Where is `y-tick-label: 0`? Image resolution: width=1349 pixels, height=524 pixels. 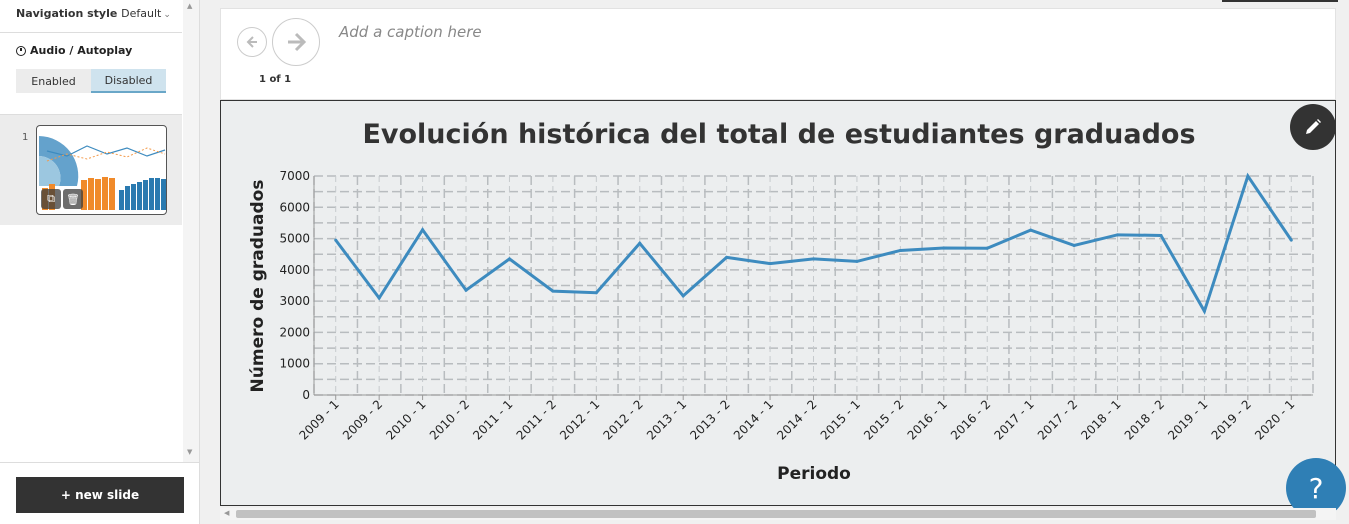
y-tick-label: 0 is located at coordinates (306, 395).